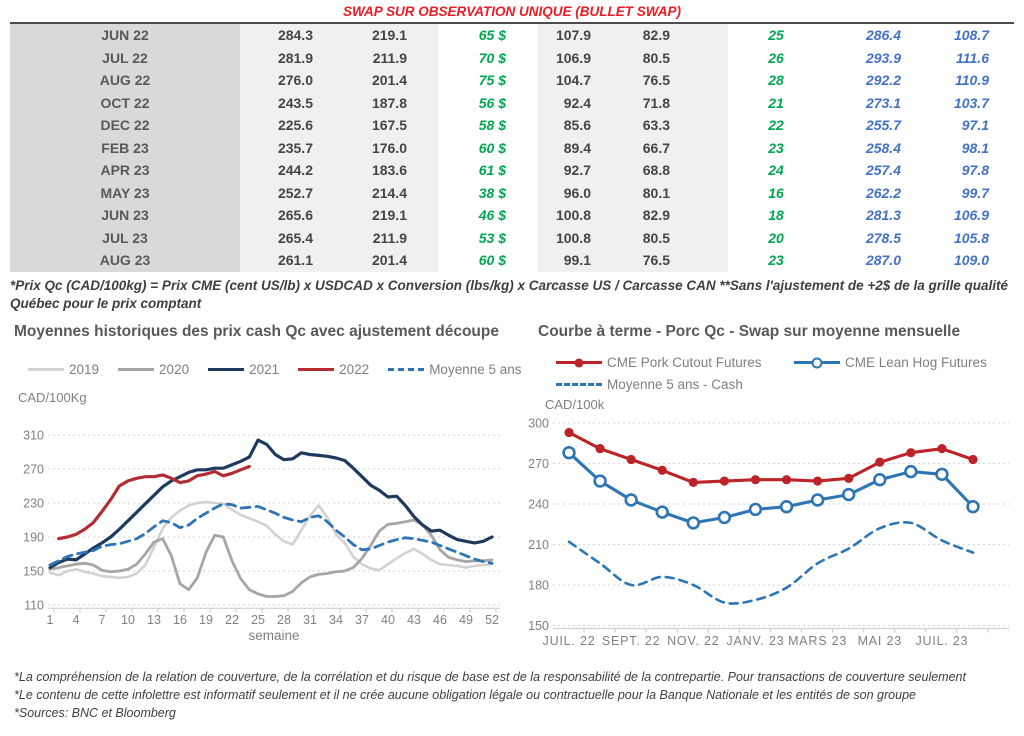 Image resolution: width=1024 pixels, height=736 pixels. I want to click on series-line-moyenne-5-ans, so click(271, 534).